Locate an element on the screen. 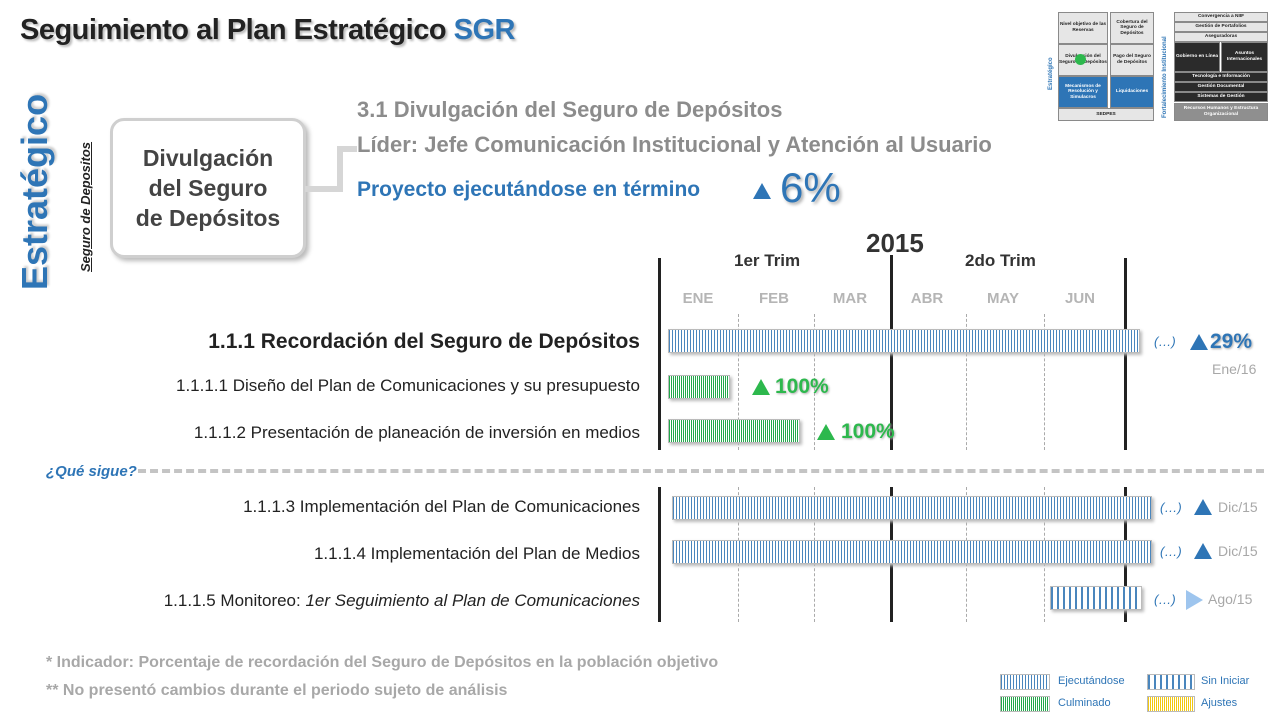  map-cell: Sistemas de Gestión is located at coordinates (1221, 97).